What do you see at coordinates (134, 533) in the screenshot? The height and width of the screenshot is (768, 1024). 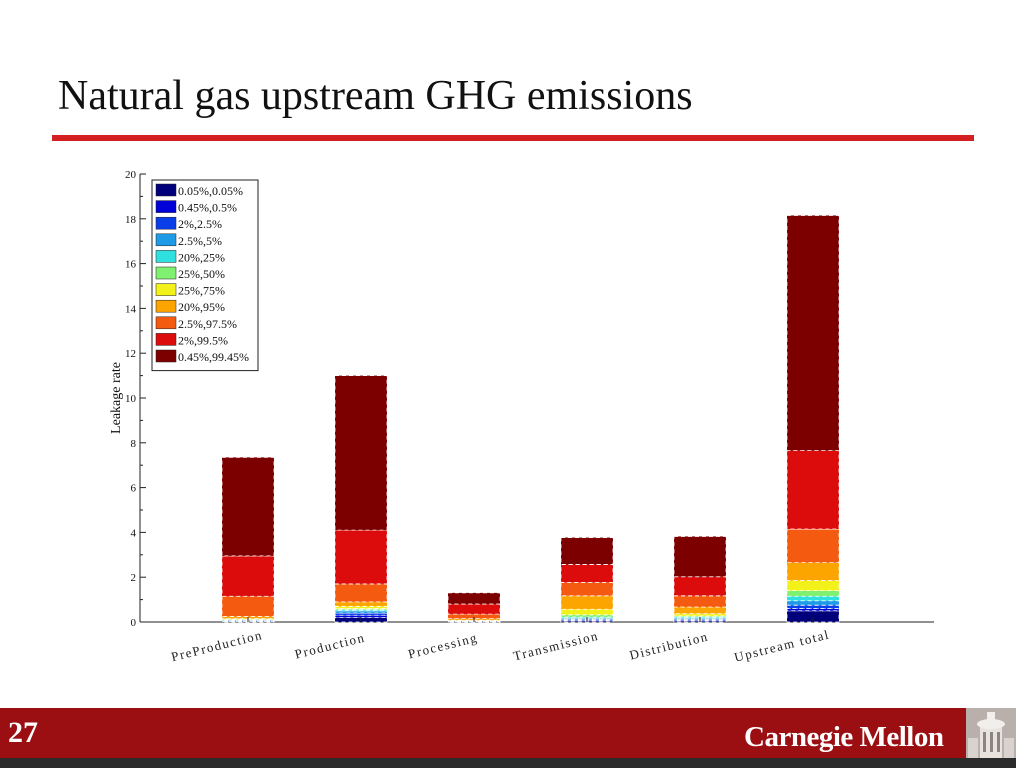 I see `y-tick-label: 4` at bounding box center [134, 533].